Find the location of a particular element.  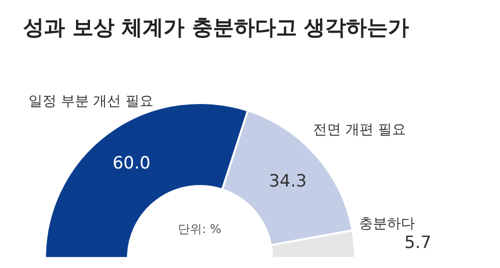

data-label: 34.3 is located at coordinates (287, 181).